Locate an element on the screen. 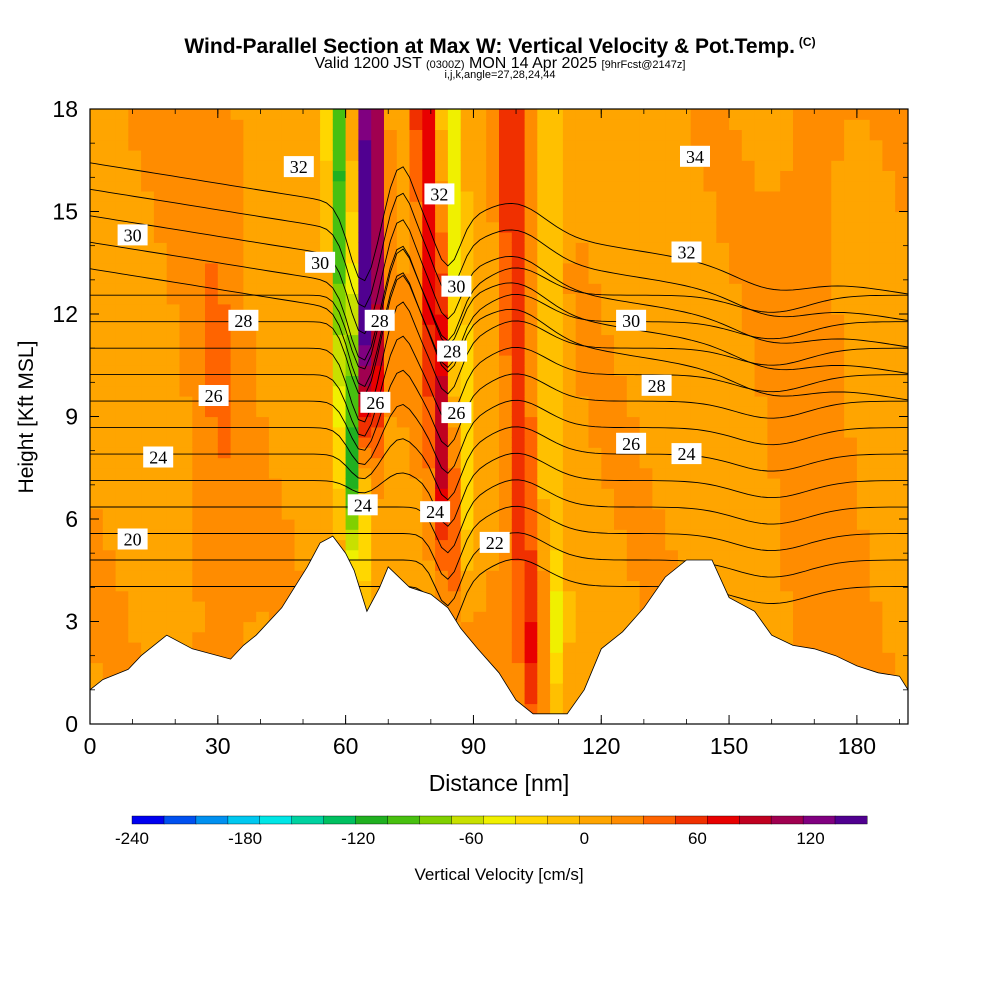  colorbar-tick-label: -240 is located at coordinates (132, 838).